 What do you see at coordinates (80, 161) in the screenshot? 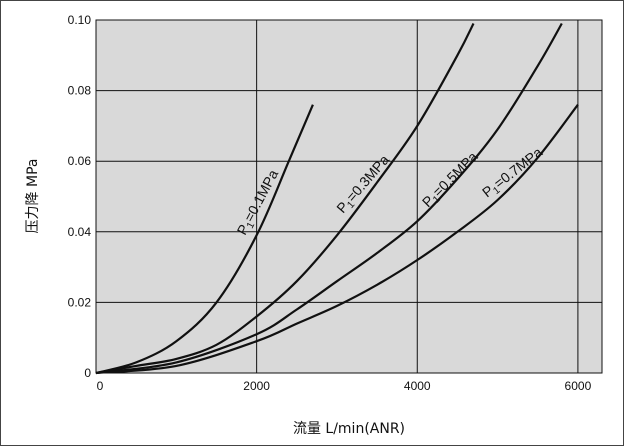
I see `y-tick-label: 0.06` at bounding box center [80, 161].